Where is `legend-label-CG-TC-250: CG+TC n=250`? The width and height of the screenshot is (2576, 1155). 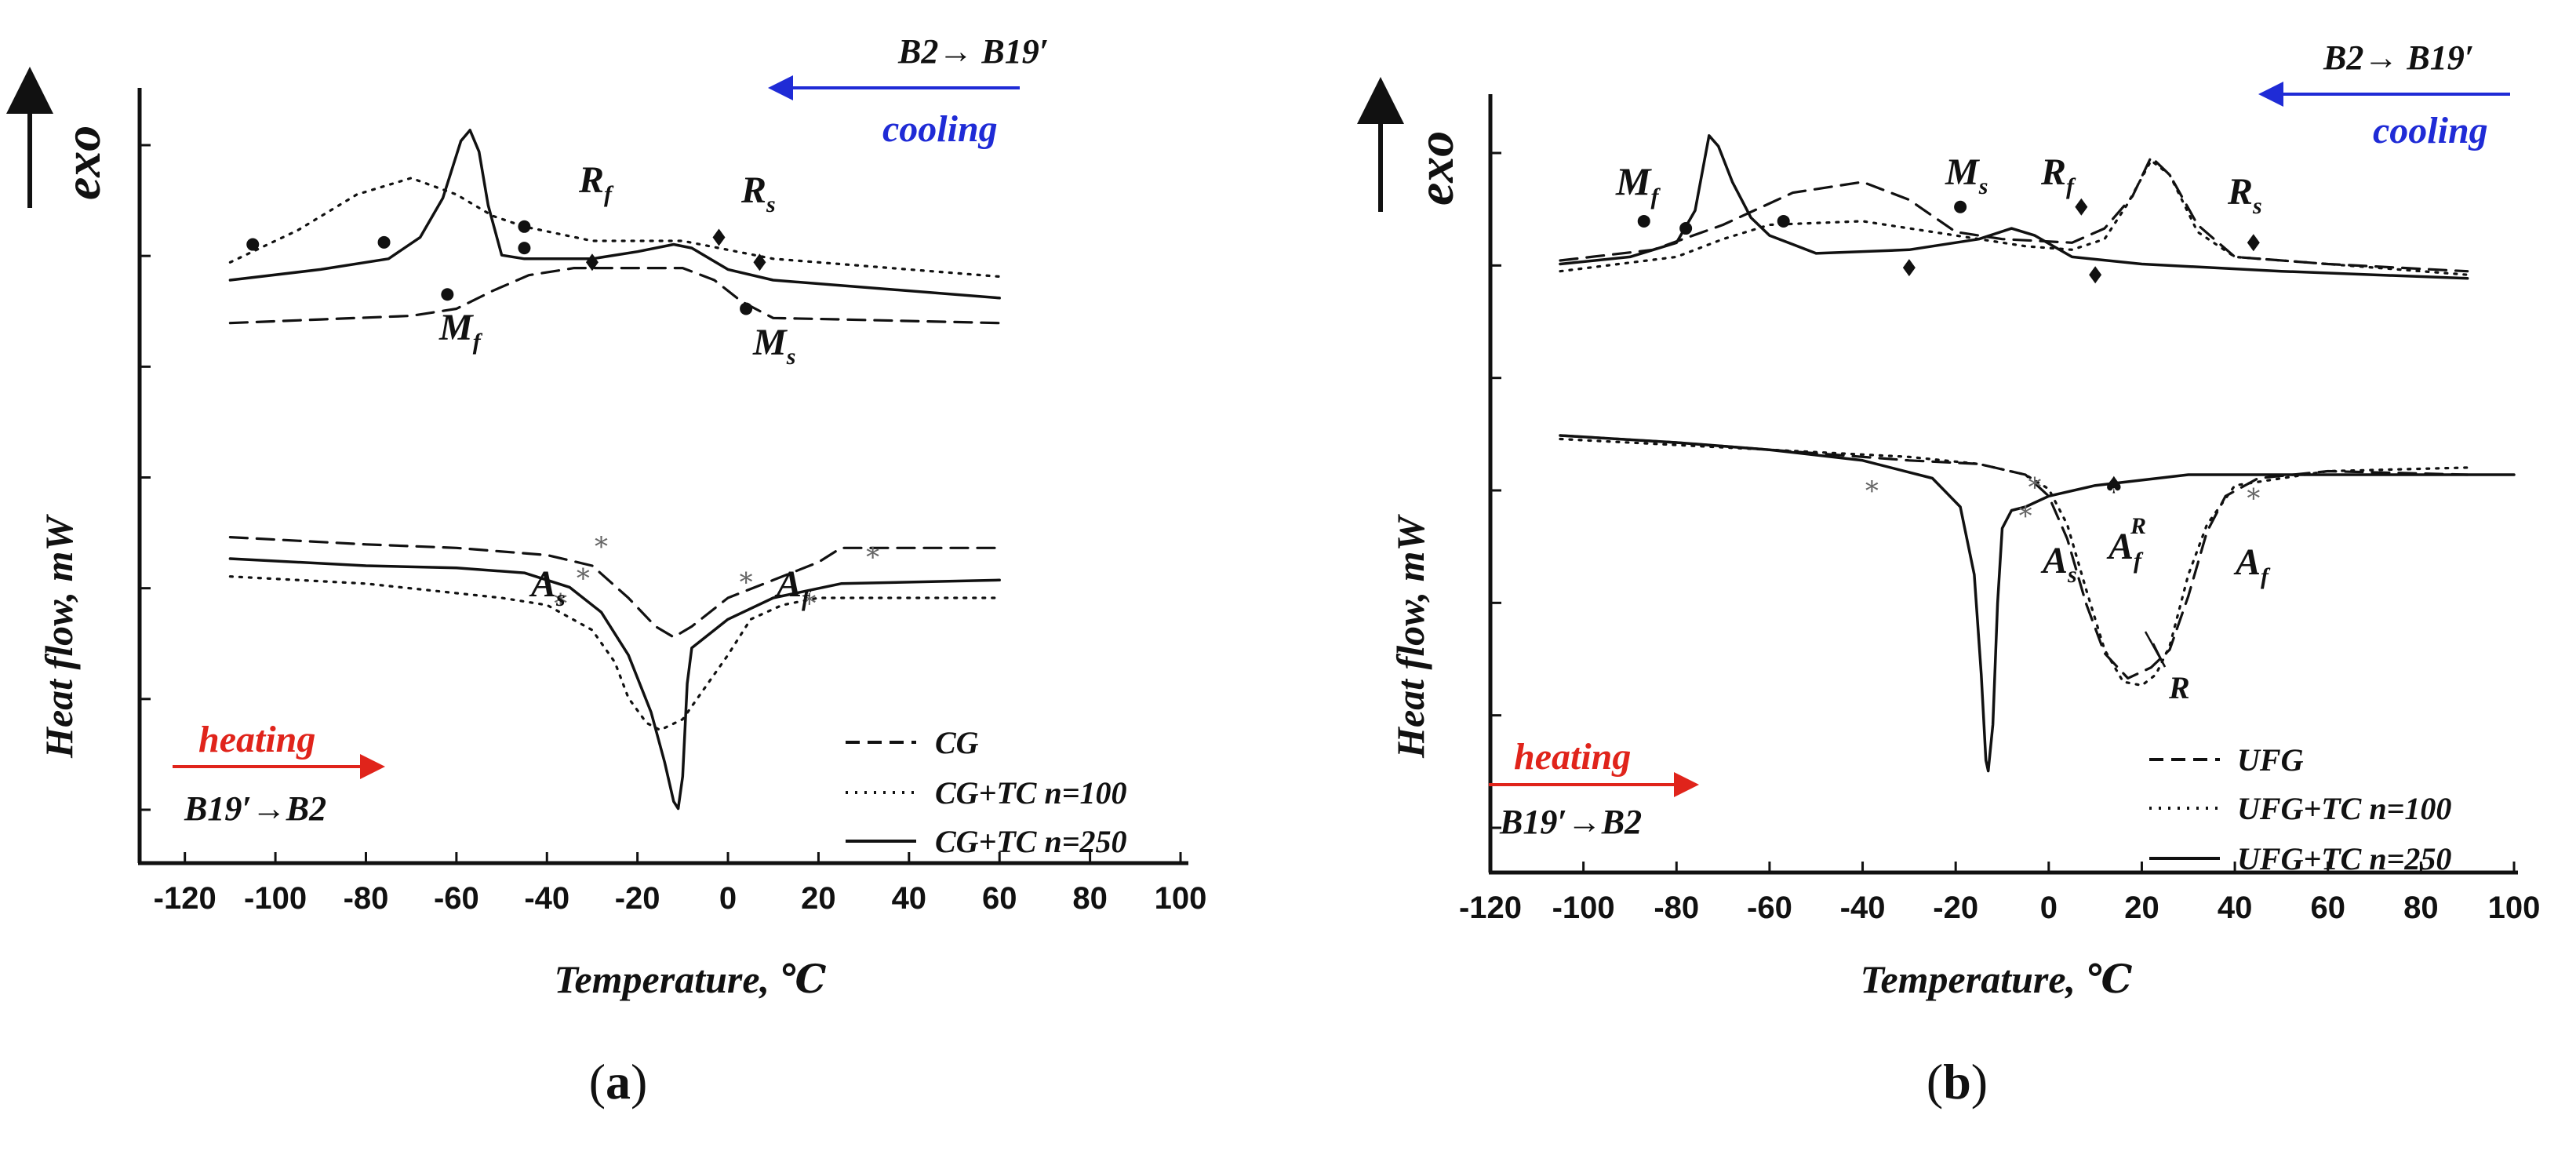
legend-label-CG-TC-250: CG+TC n=250 is located at coordinates (1031, 841).